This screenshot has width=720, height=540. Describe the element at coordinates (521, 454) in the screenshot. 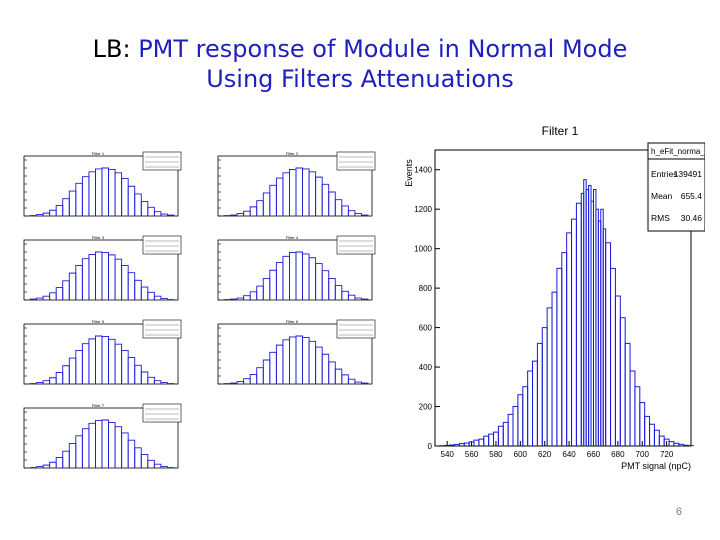

I see `x-tick-label: 600` at that location.